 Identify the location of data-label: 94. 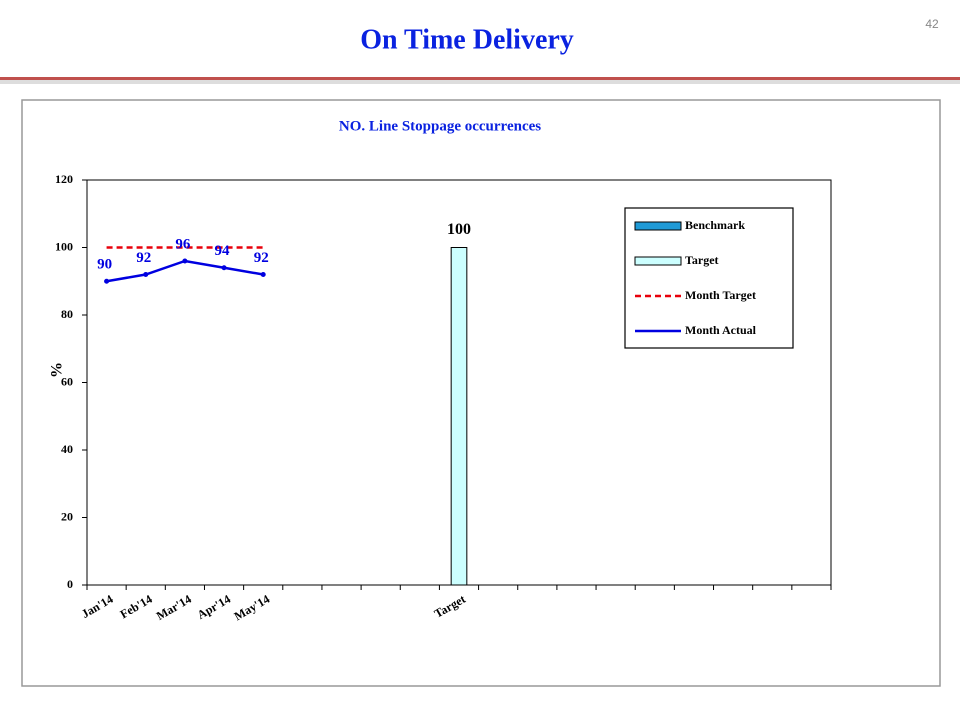
(223, 251).